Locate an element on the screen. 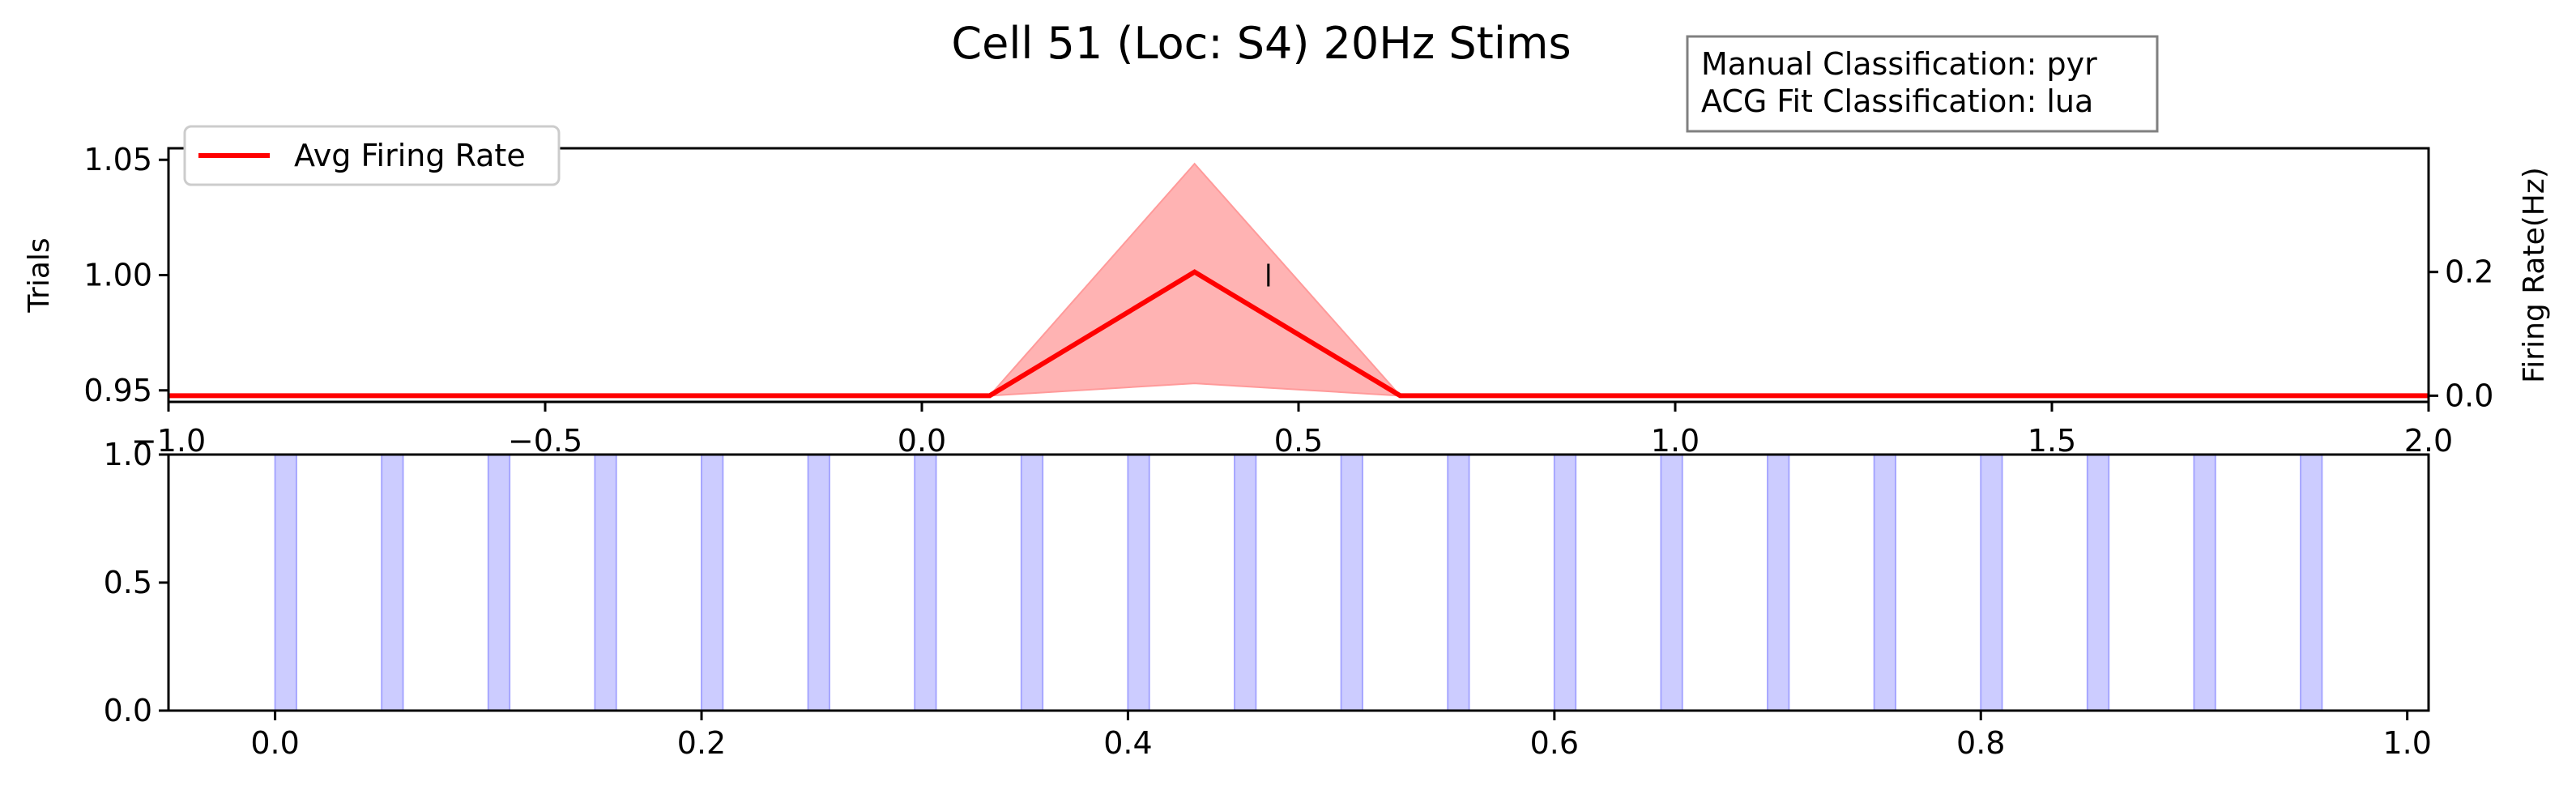 This screenshot has height=790, width=2576. y-tick-label-left: 1.00 is located at coordinates (118, 275).